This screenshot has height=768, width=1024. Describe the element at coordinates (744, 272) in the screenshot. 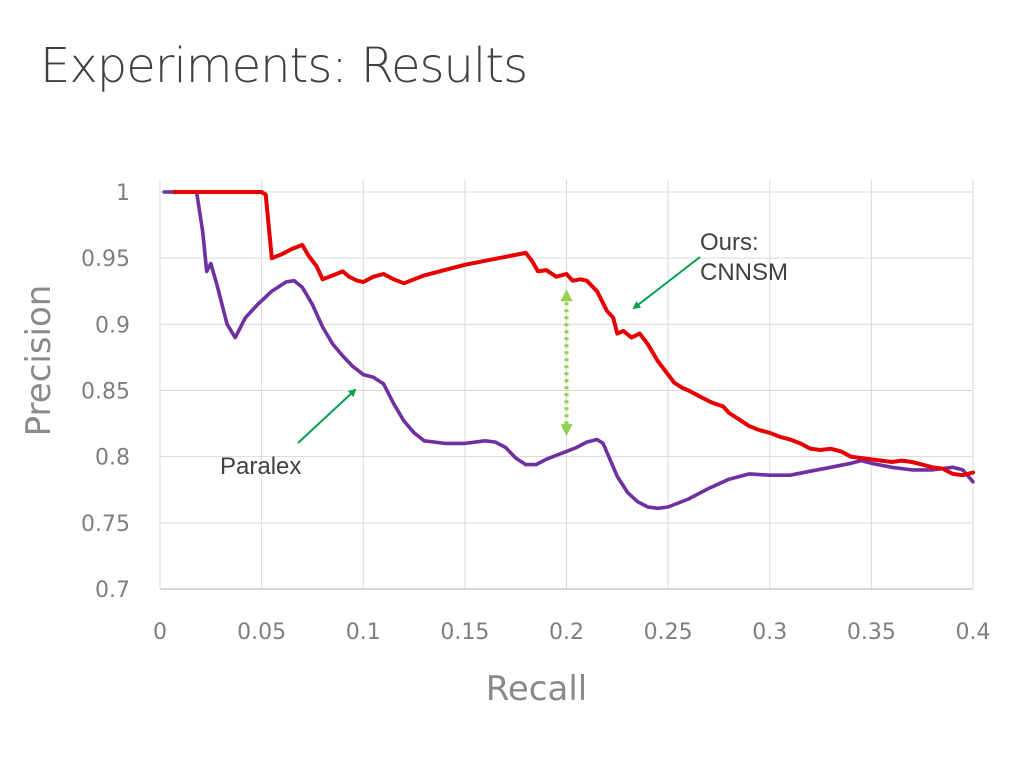

I see `ours-annotation-line: CNNSM` at that location.